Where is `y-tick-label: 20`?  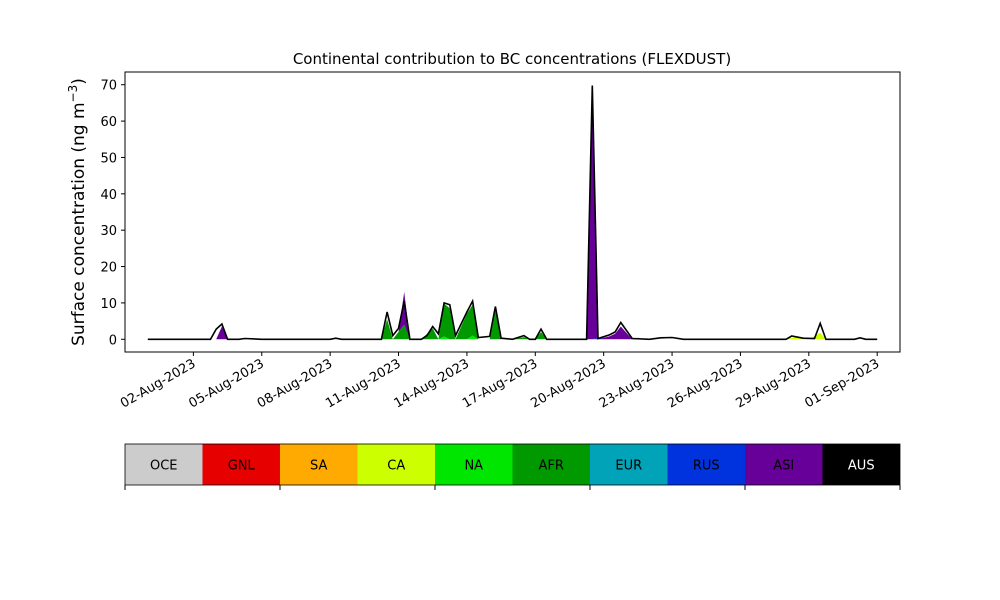 y-tick-label: 20 is located at coordinates (108, 268).